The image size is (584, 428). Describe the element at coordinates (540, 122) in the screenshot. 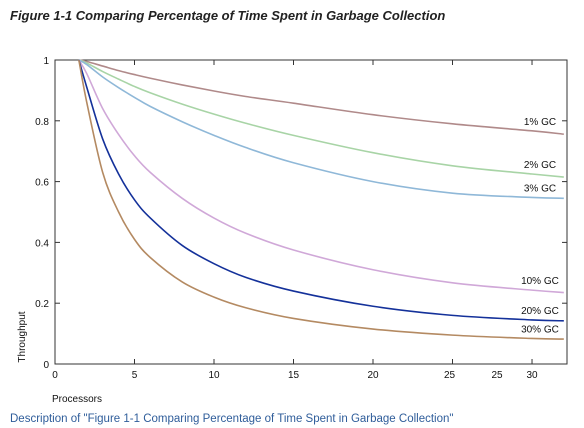

I see `series-label: 1% GC` at that location.